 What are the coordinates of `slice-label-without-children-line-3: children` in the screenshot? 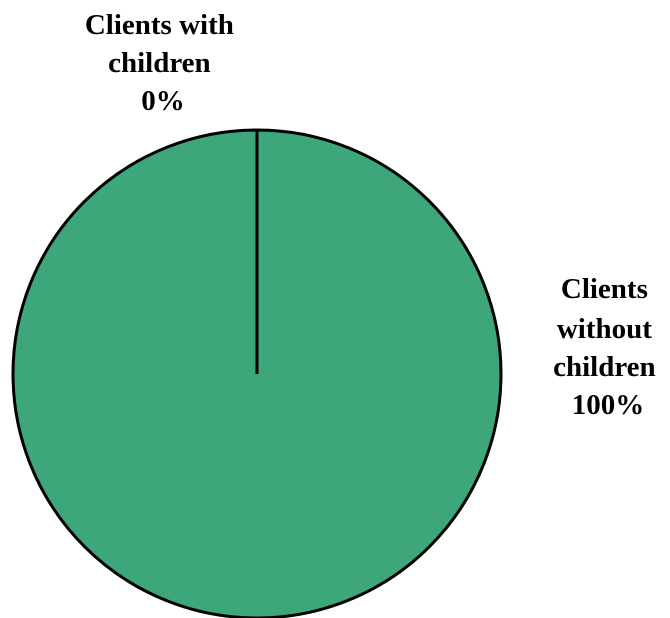 It's located at (604, 367).